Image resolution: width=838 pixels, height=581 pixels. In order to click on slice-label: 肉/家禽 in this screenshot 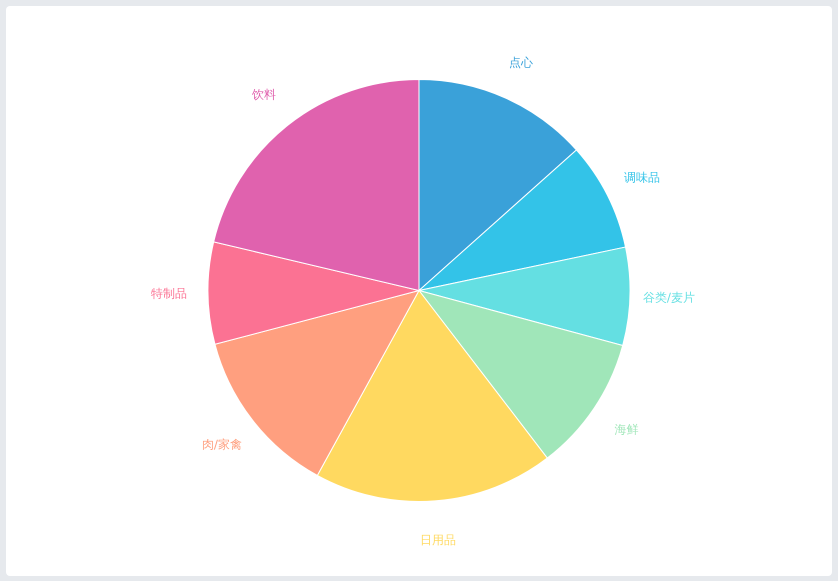, I will do `click(222, 444)`.